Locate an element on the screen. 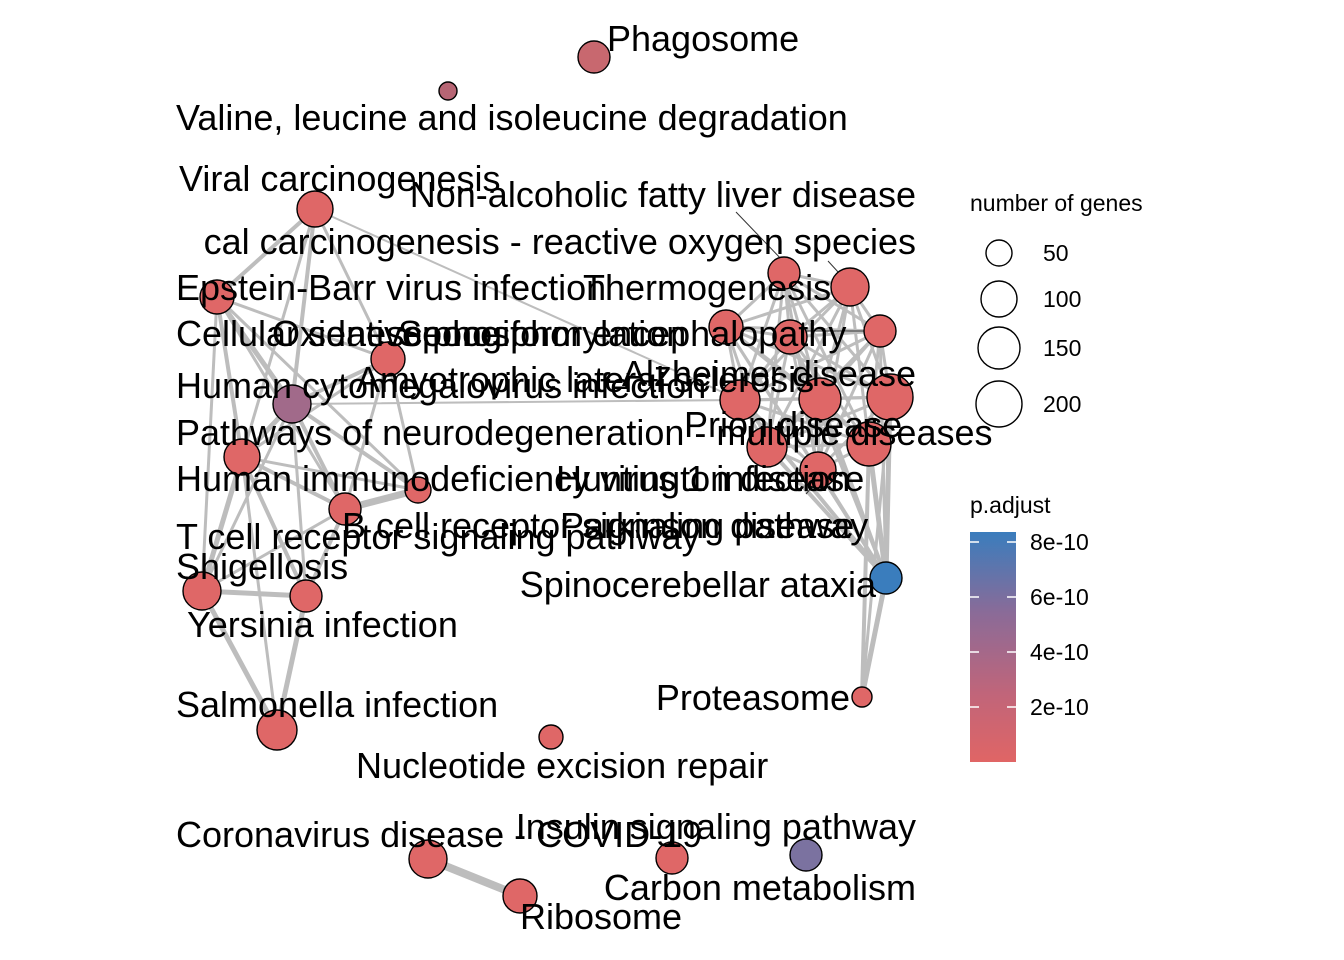 Image resolution: width=1344 pixels, height=960 pixels. edge-hiv-tcr is located at coordinates (293, 483).